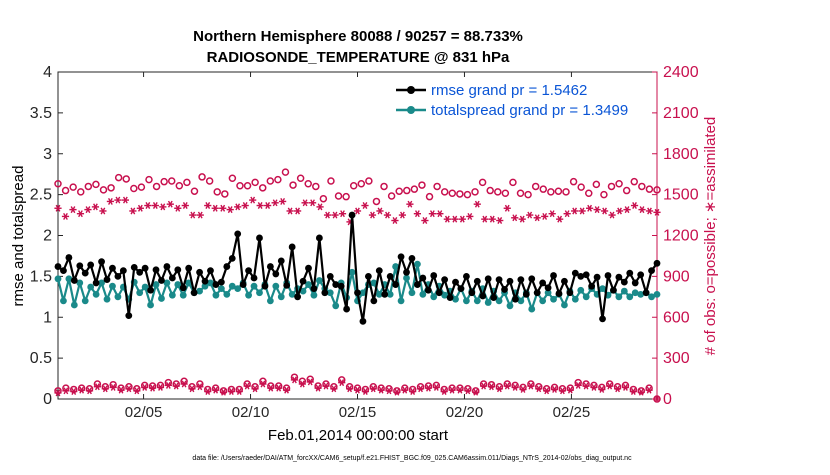 The image size is (830, 475). I want to click on left-tick-label: 3, so click(47, 154).